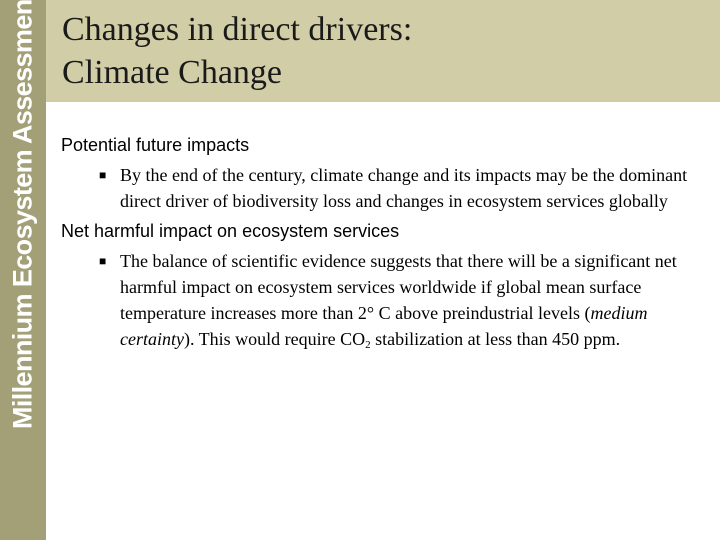 Image resolution: width=720 pixels, height=540 pixels. Describe the element at coordinates (230, 231) in the screenshot. I see `section-heading-net-harmful-impact: Net harmful impact on ecosystem services` at that location.